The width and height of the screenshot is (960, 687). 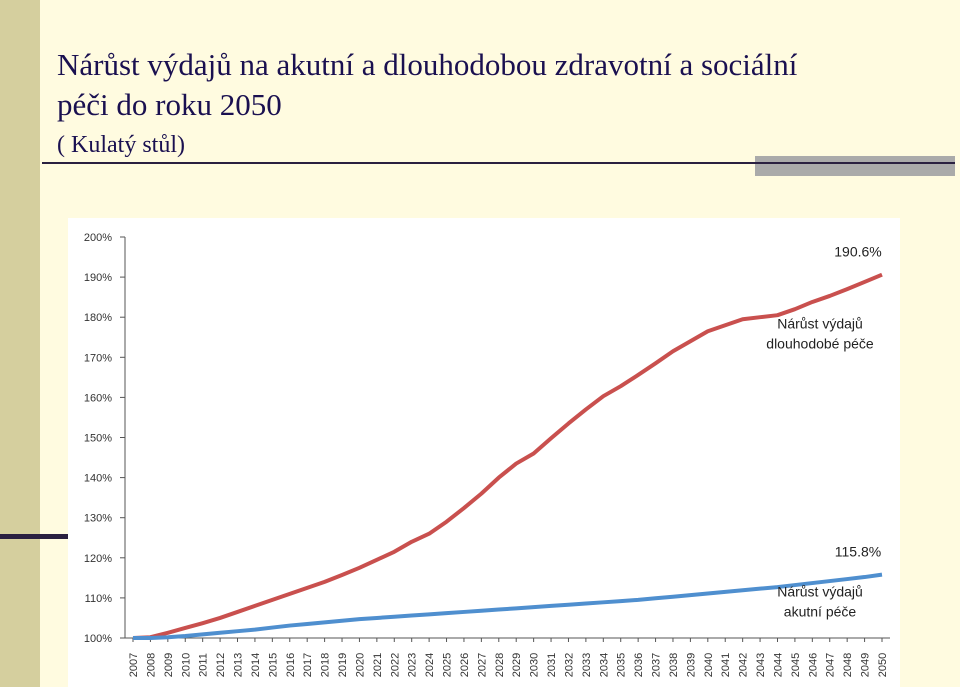 I want to click on x-tick-label: 2026, so click(x=465, y=665).